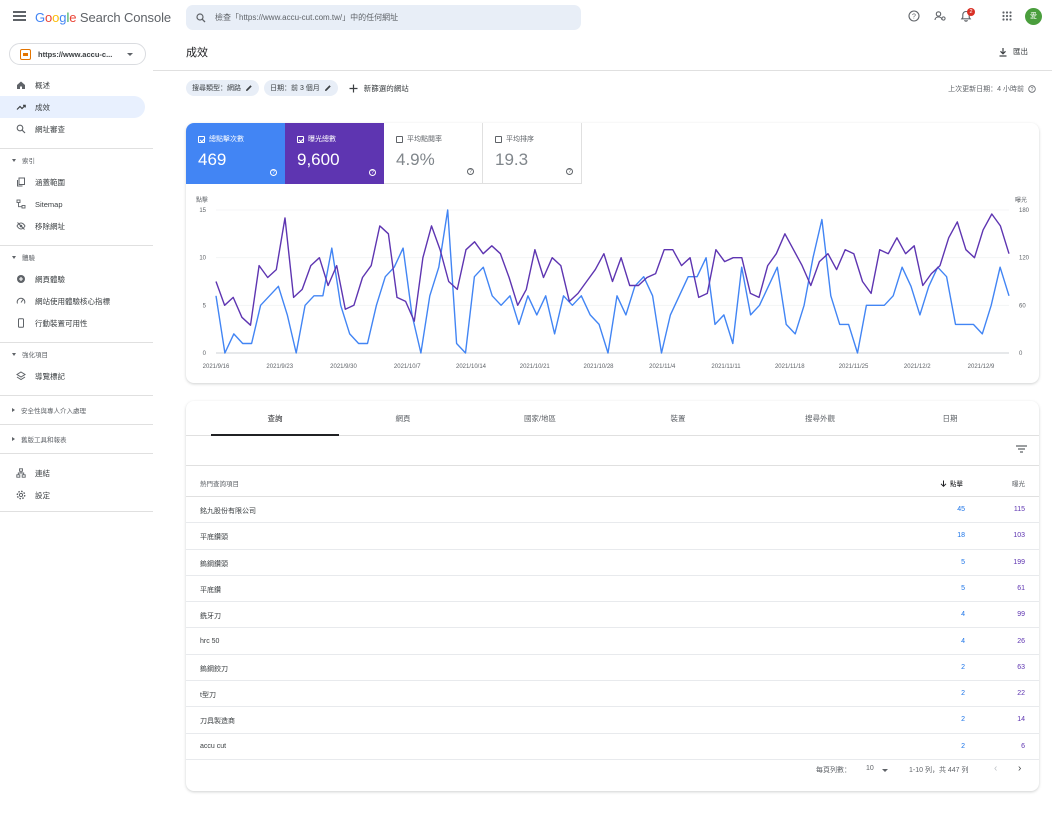  I want to click on add-filter-label: 新篩選的網站, so click(386, 88).